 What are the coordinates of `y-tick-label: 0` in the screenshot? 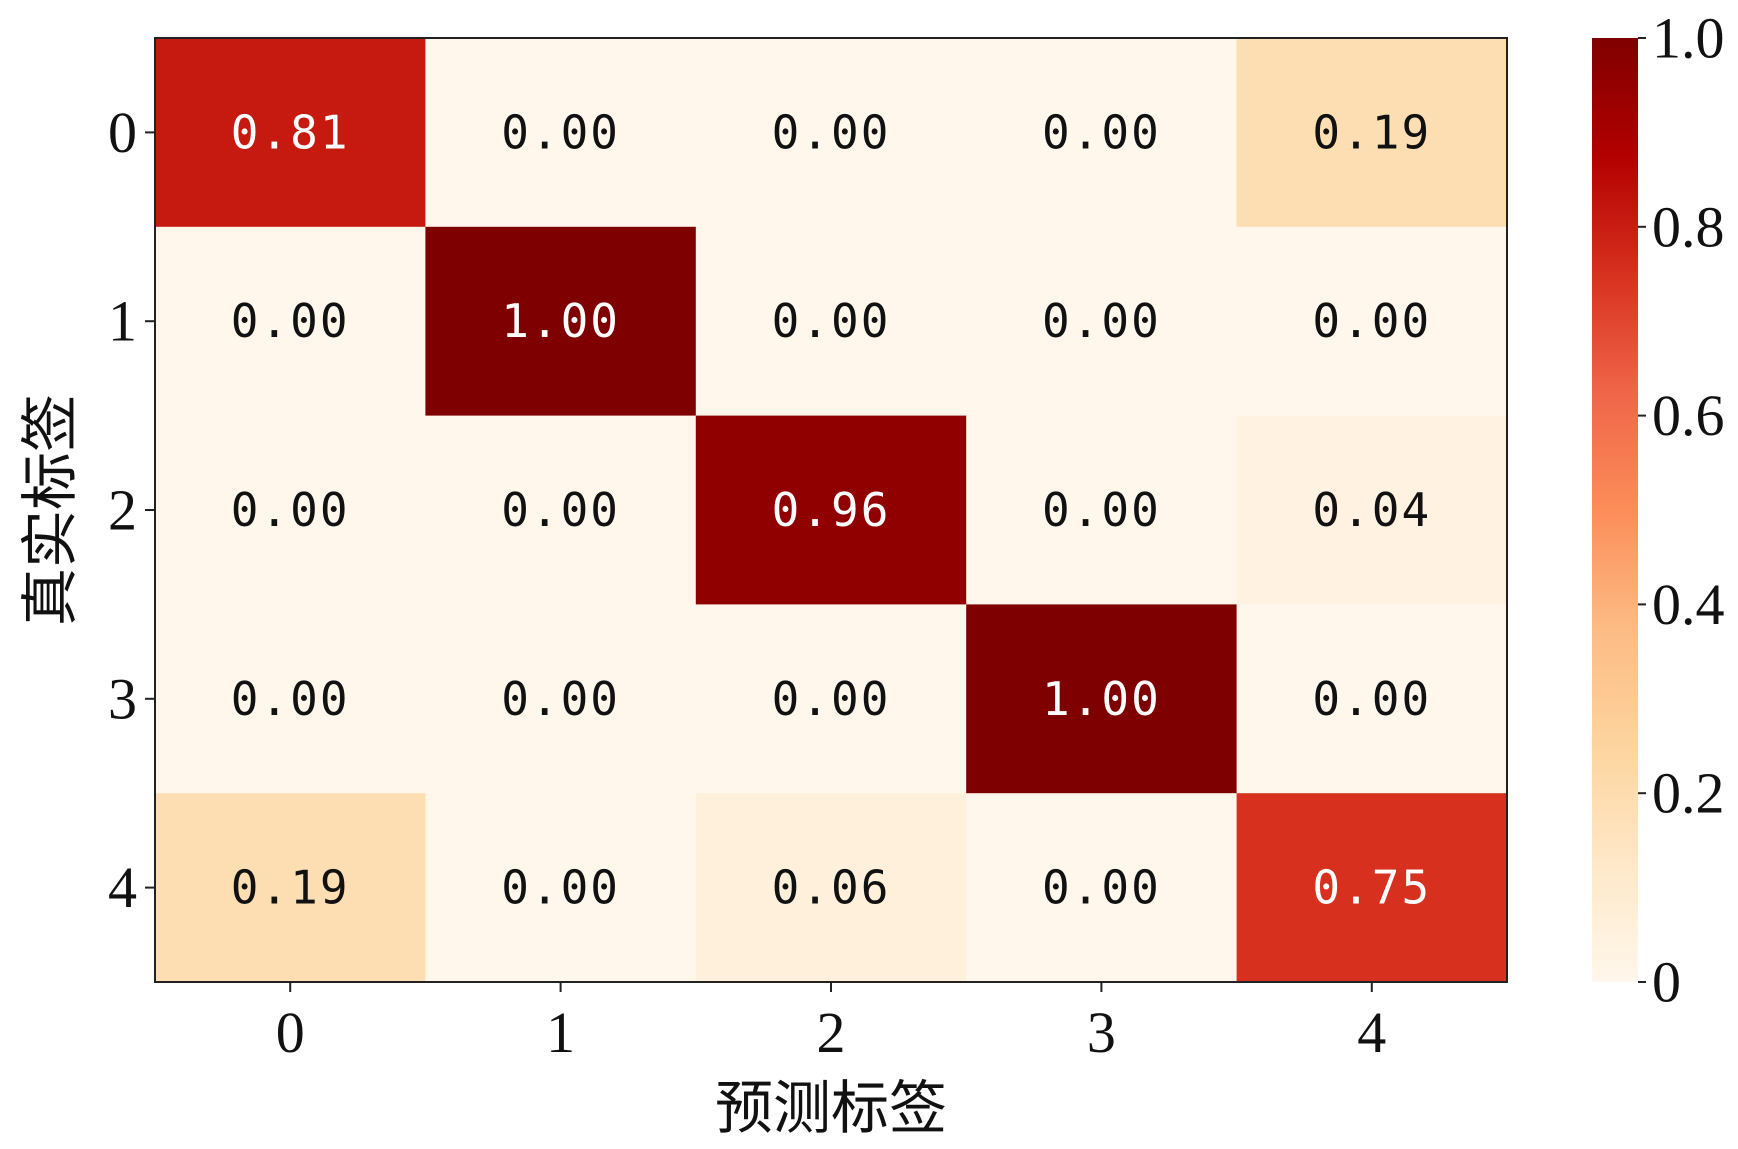 It's located at (122, 132).